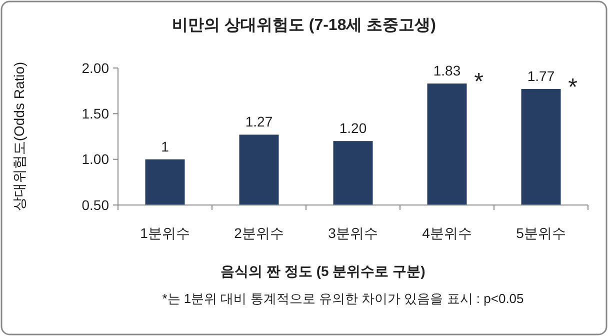 The height and width of the screenshot is (336, 608). I want to click on x-tick-label: 1분위수, so click(165, 233).